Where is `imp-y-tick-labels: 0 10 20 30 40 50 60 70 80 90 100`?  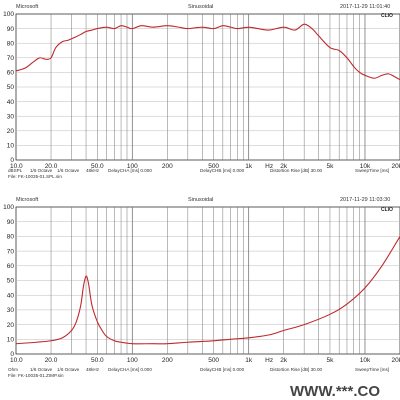 imp-y-tick-labels: 0 10 20 30 40 50 60 70 80 90 100 is located at coordinates (8, 281).